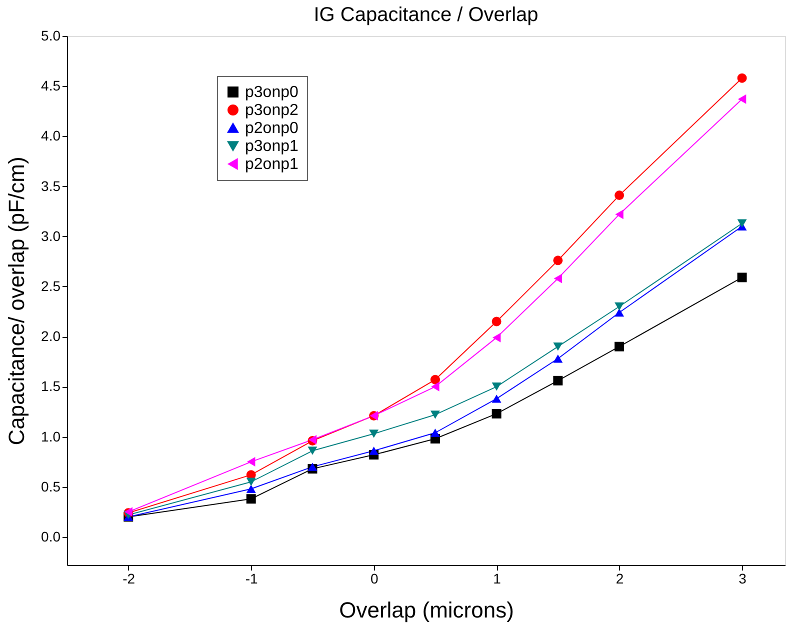 The width and height of the screenshot is (809, 636). Describe the element at coordinates (51, 536) in the screenshot. I see `y-tick-label: 0.0` at that location.